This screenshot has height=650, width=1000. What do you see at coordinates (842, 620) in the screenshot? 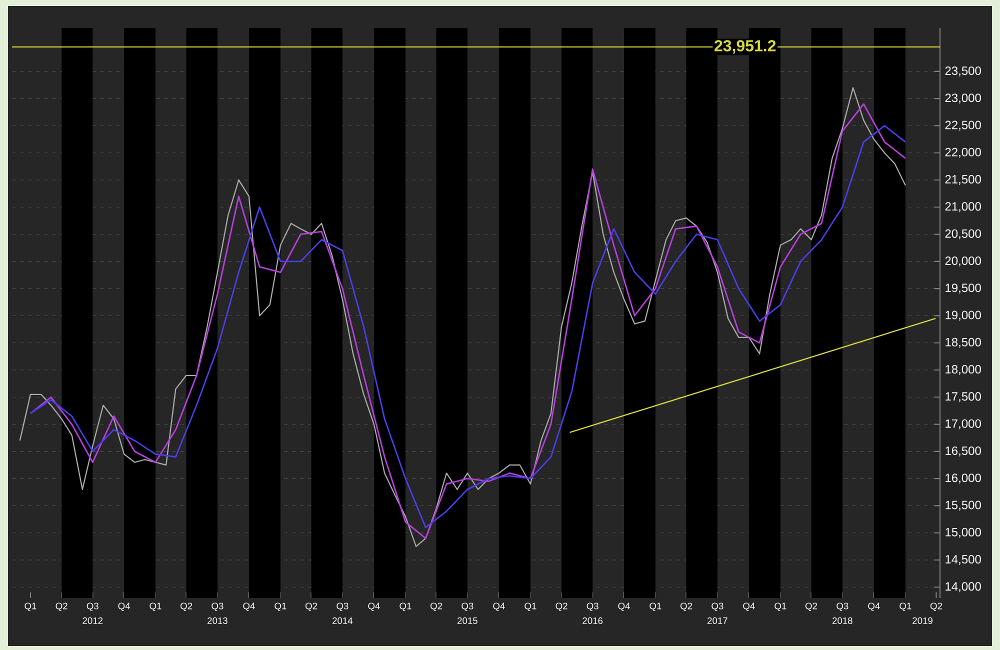
I see `x2-tick-label: 2018` at bounding box center [842, 620].